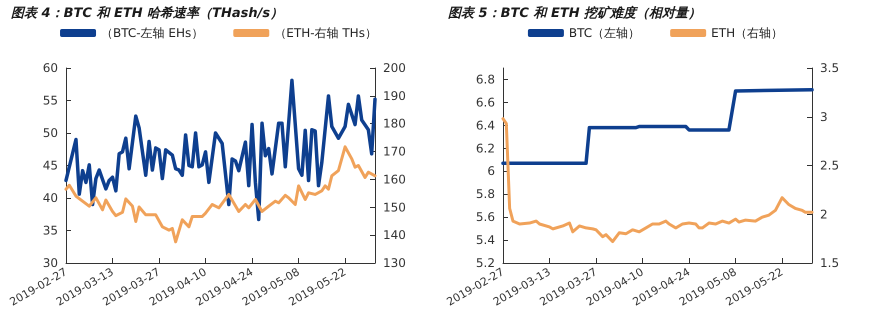  I want to click on y-tick-label: 5.2, so click(485, 263).